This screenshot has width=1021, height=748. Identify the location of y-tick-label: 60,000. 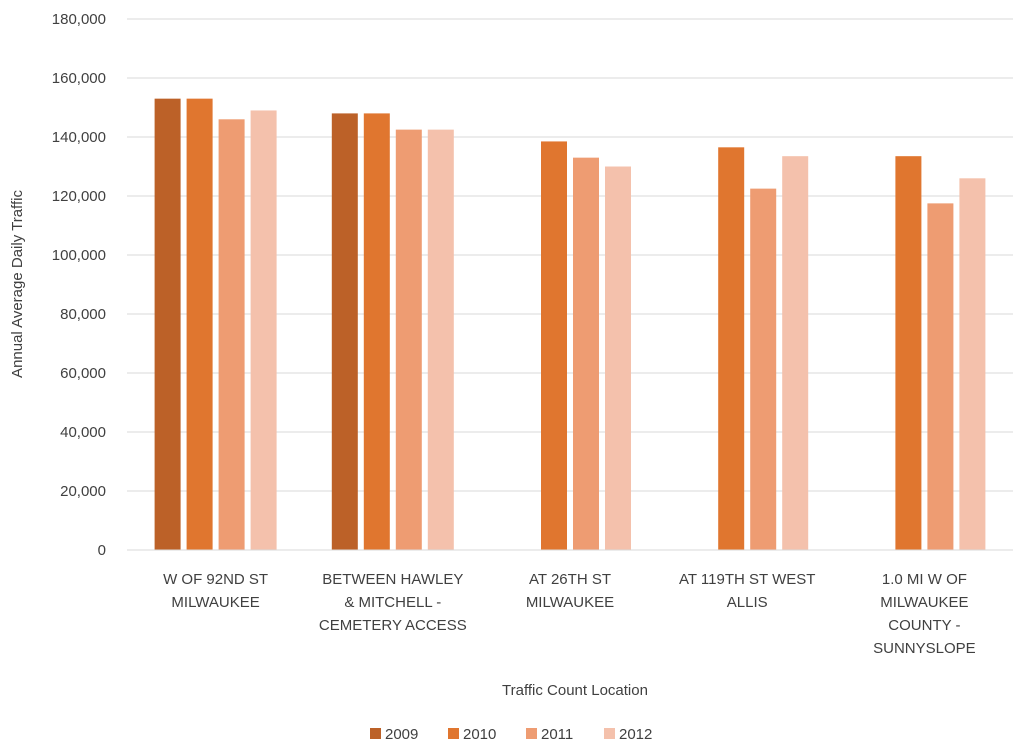
(83, 373).